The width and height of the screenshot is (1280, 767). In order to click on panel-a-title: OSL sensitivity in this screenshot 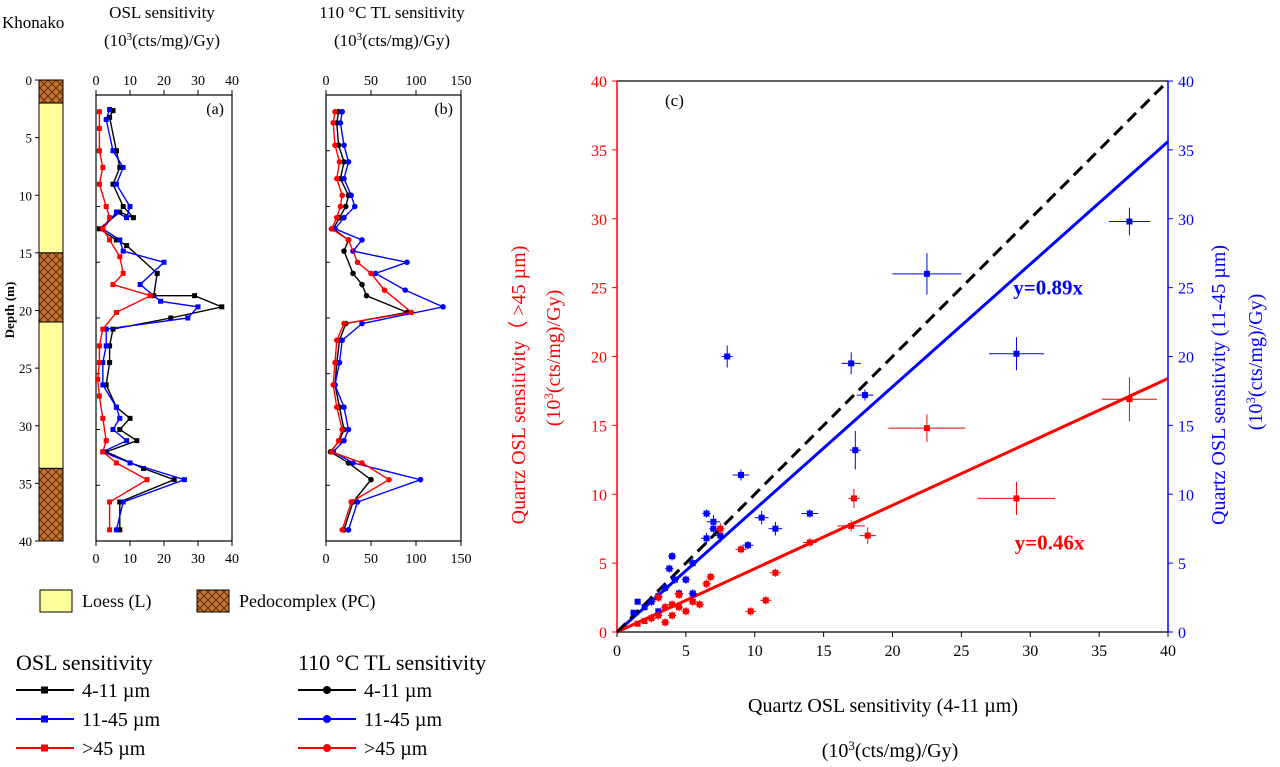, I will do `click(162, 12)`.